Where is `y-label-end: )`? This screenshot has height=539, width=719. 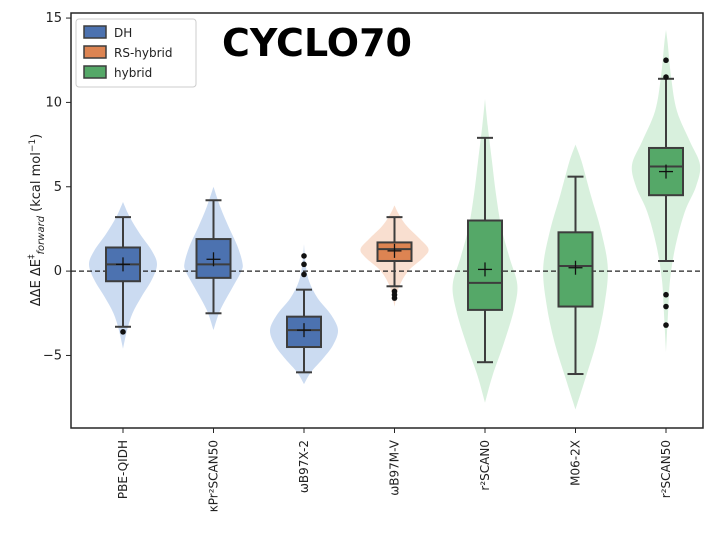 y-label-end: ) is located at coordinates (36, 136).